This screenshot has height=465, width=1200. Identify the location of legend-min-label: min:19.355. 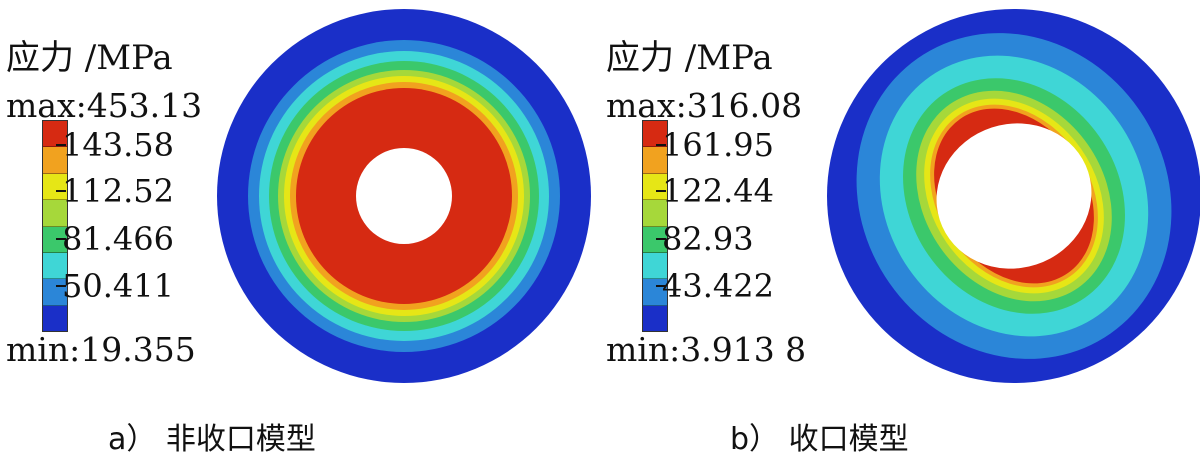
(101, 349).